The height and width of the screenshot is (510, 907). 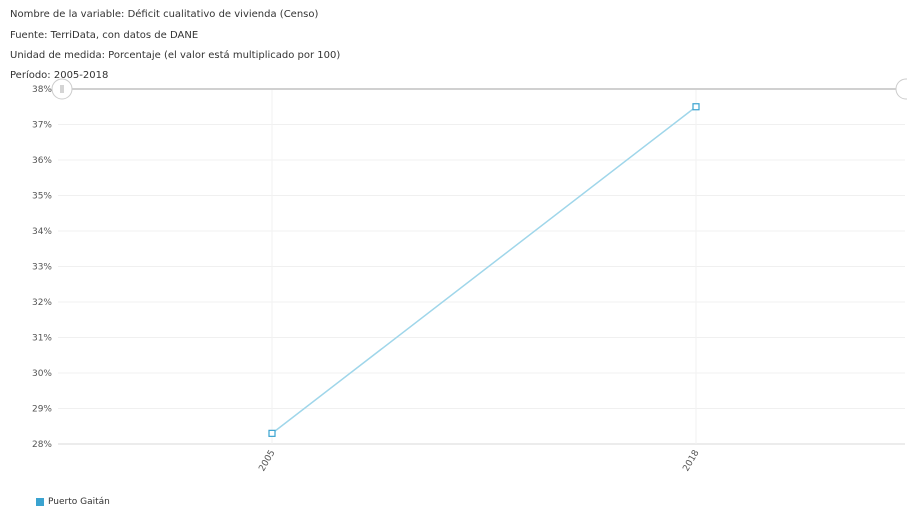 I want to click on x-tick-label: 2018, so click(x=691, y=460).